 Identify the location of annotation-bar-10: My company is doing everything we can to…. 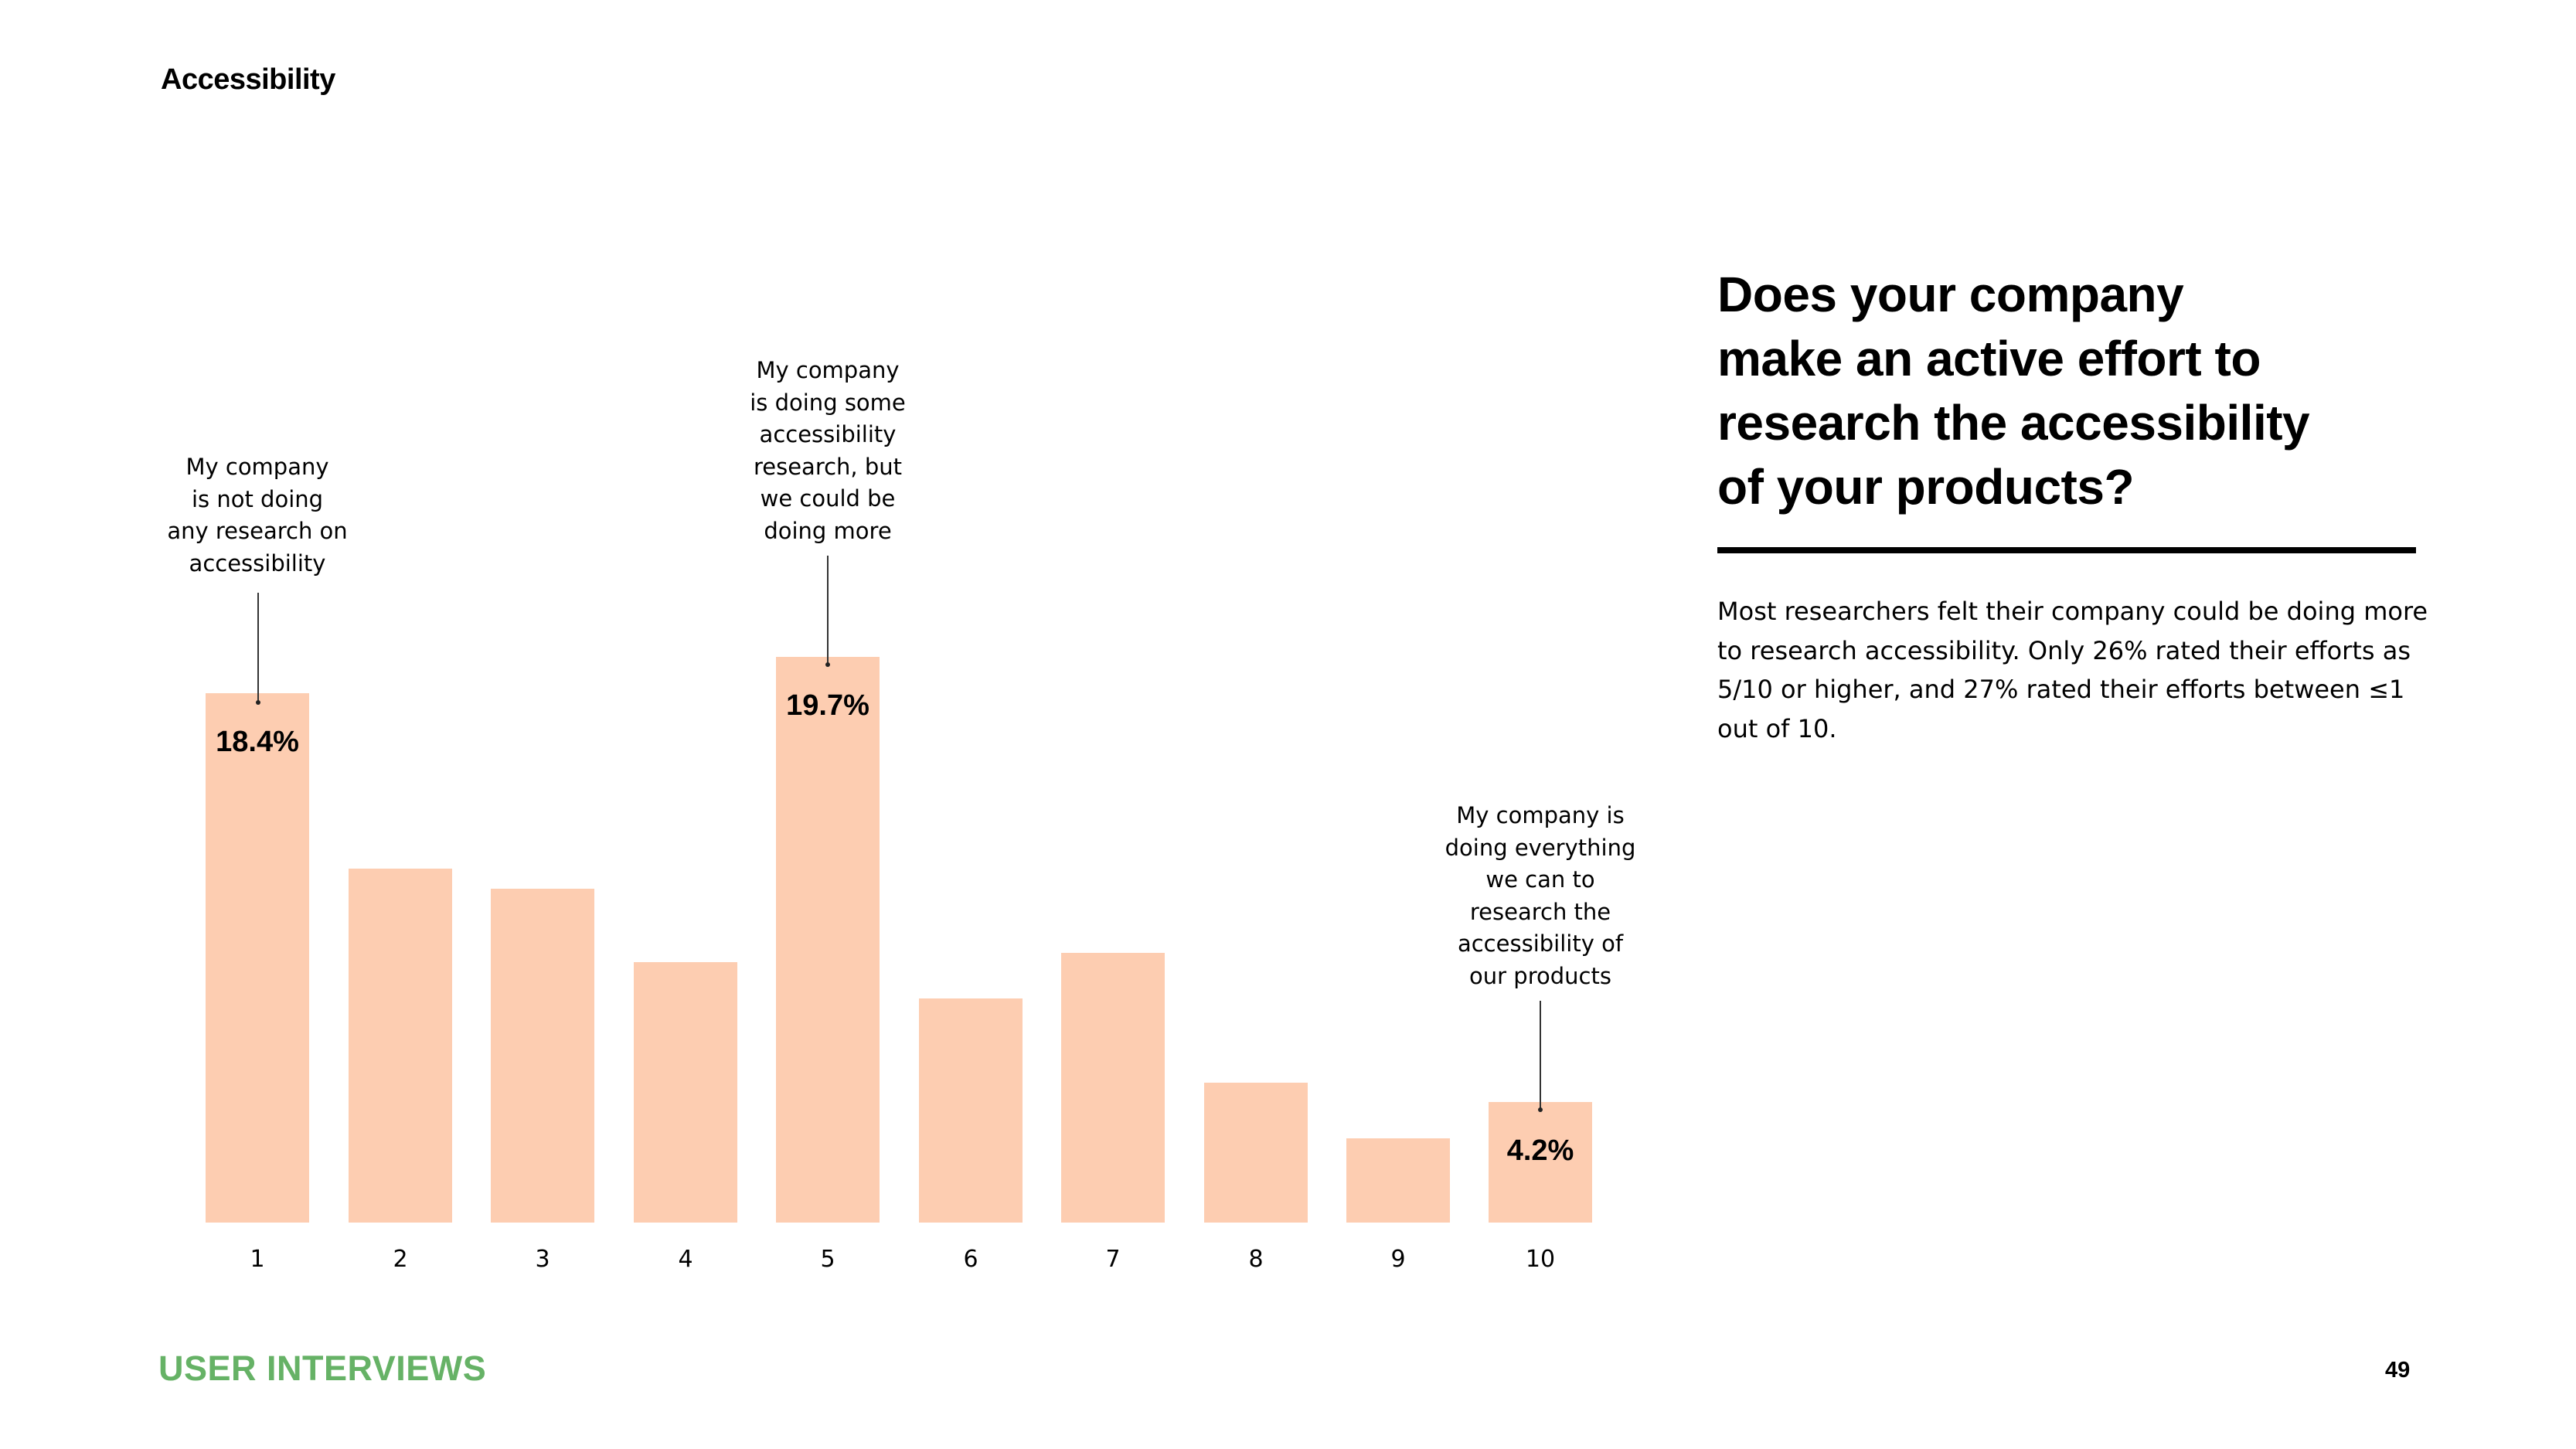
(1540, 896).